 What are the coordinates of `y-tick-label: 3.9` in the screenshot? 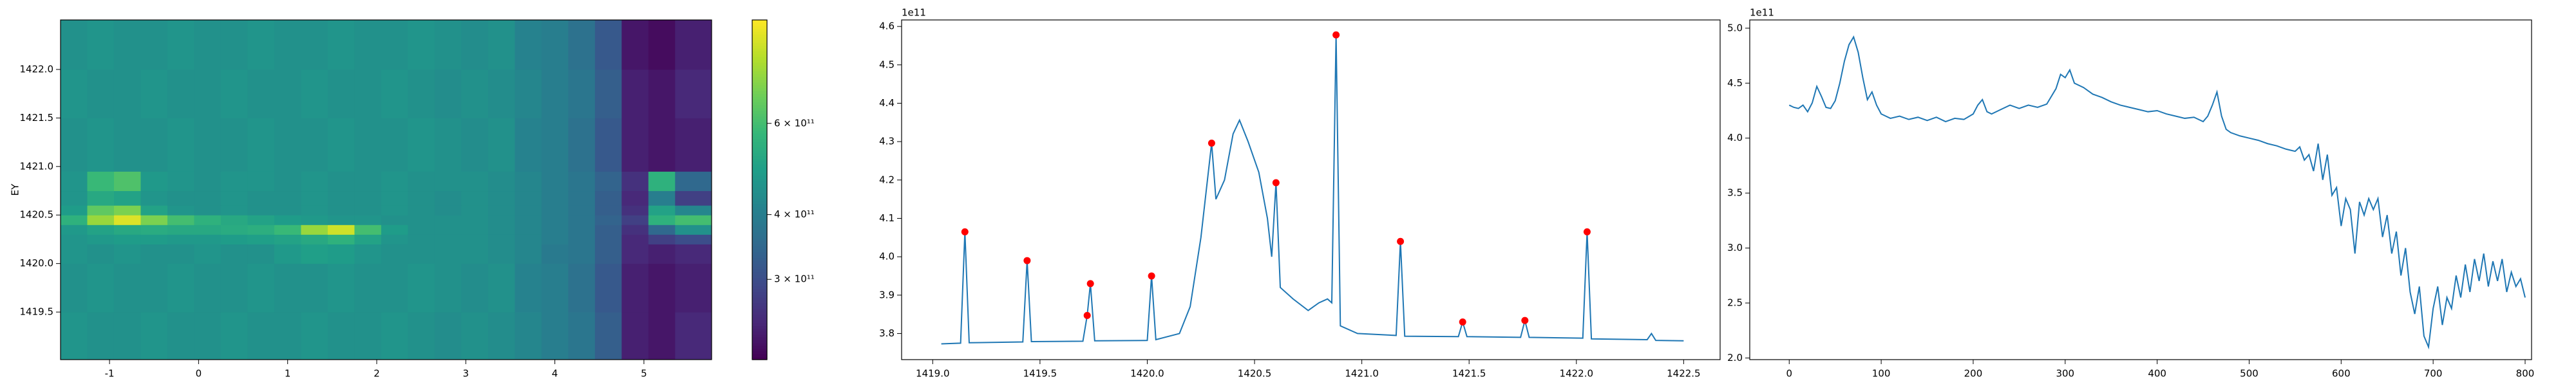 It's located at (887, 294).